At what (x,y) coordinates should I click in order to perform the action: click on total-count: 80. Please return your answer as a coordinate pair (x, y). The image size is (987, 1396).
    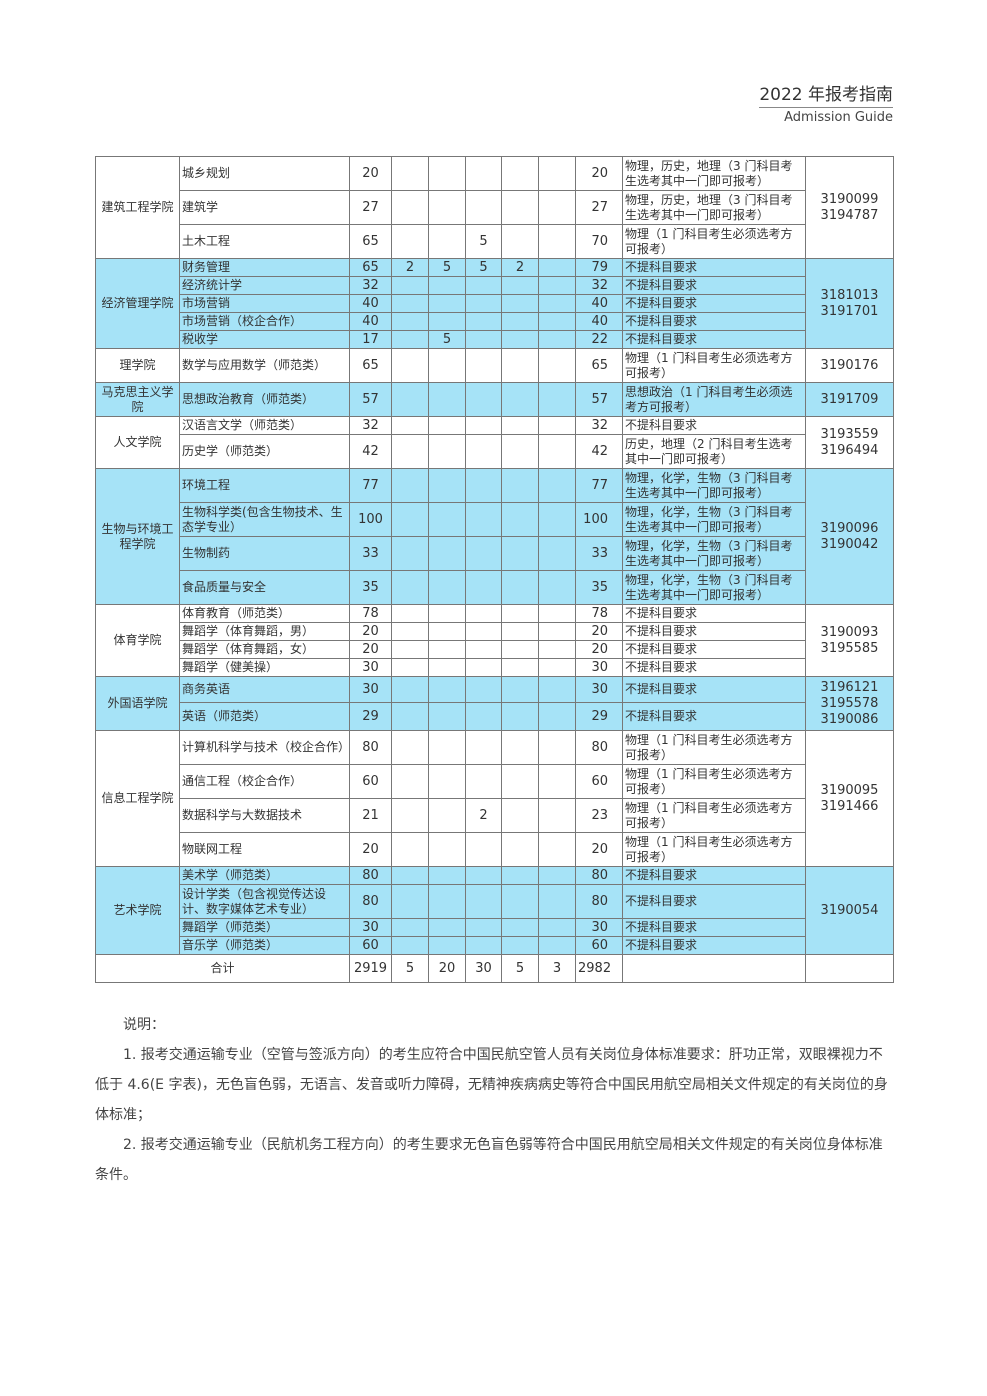
    Looking at the image, I should click on (599, 747).